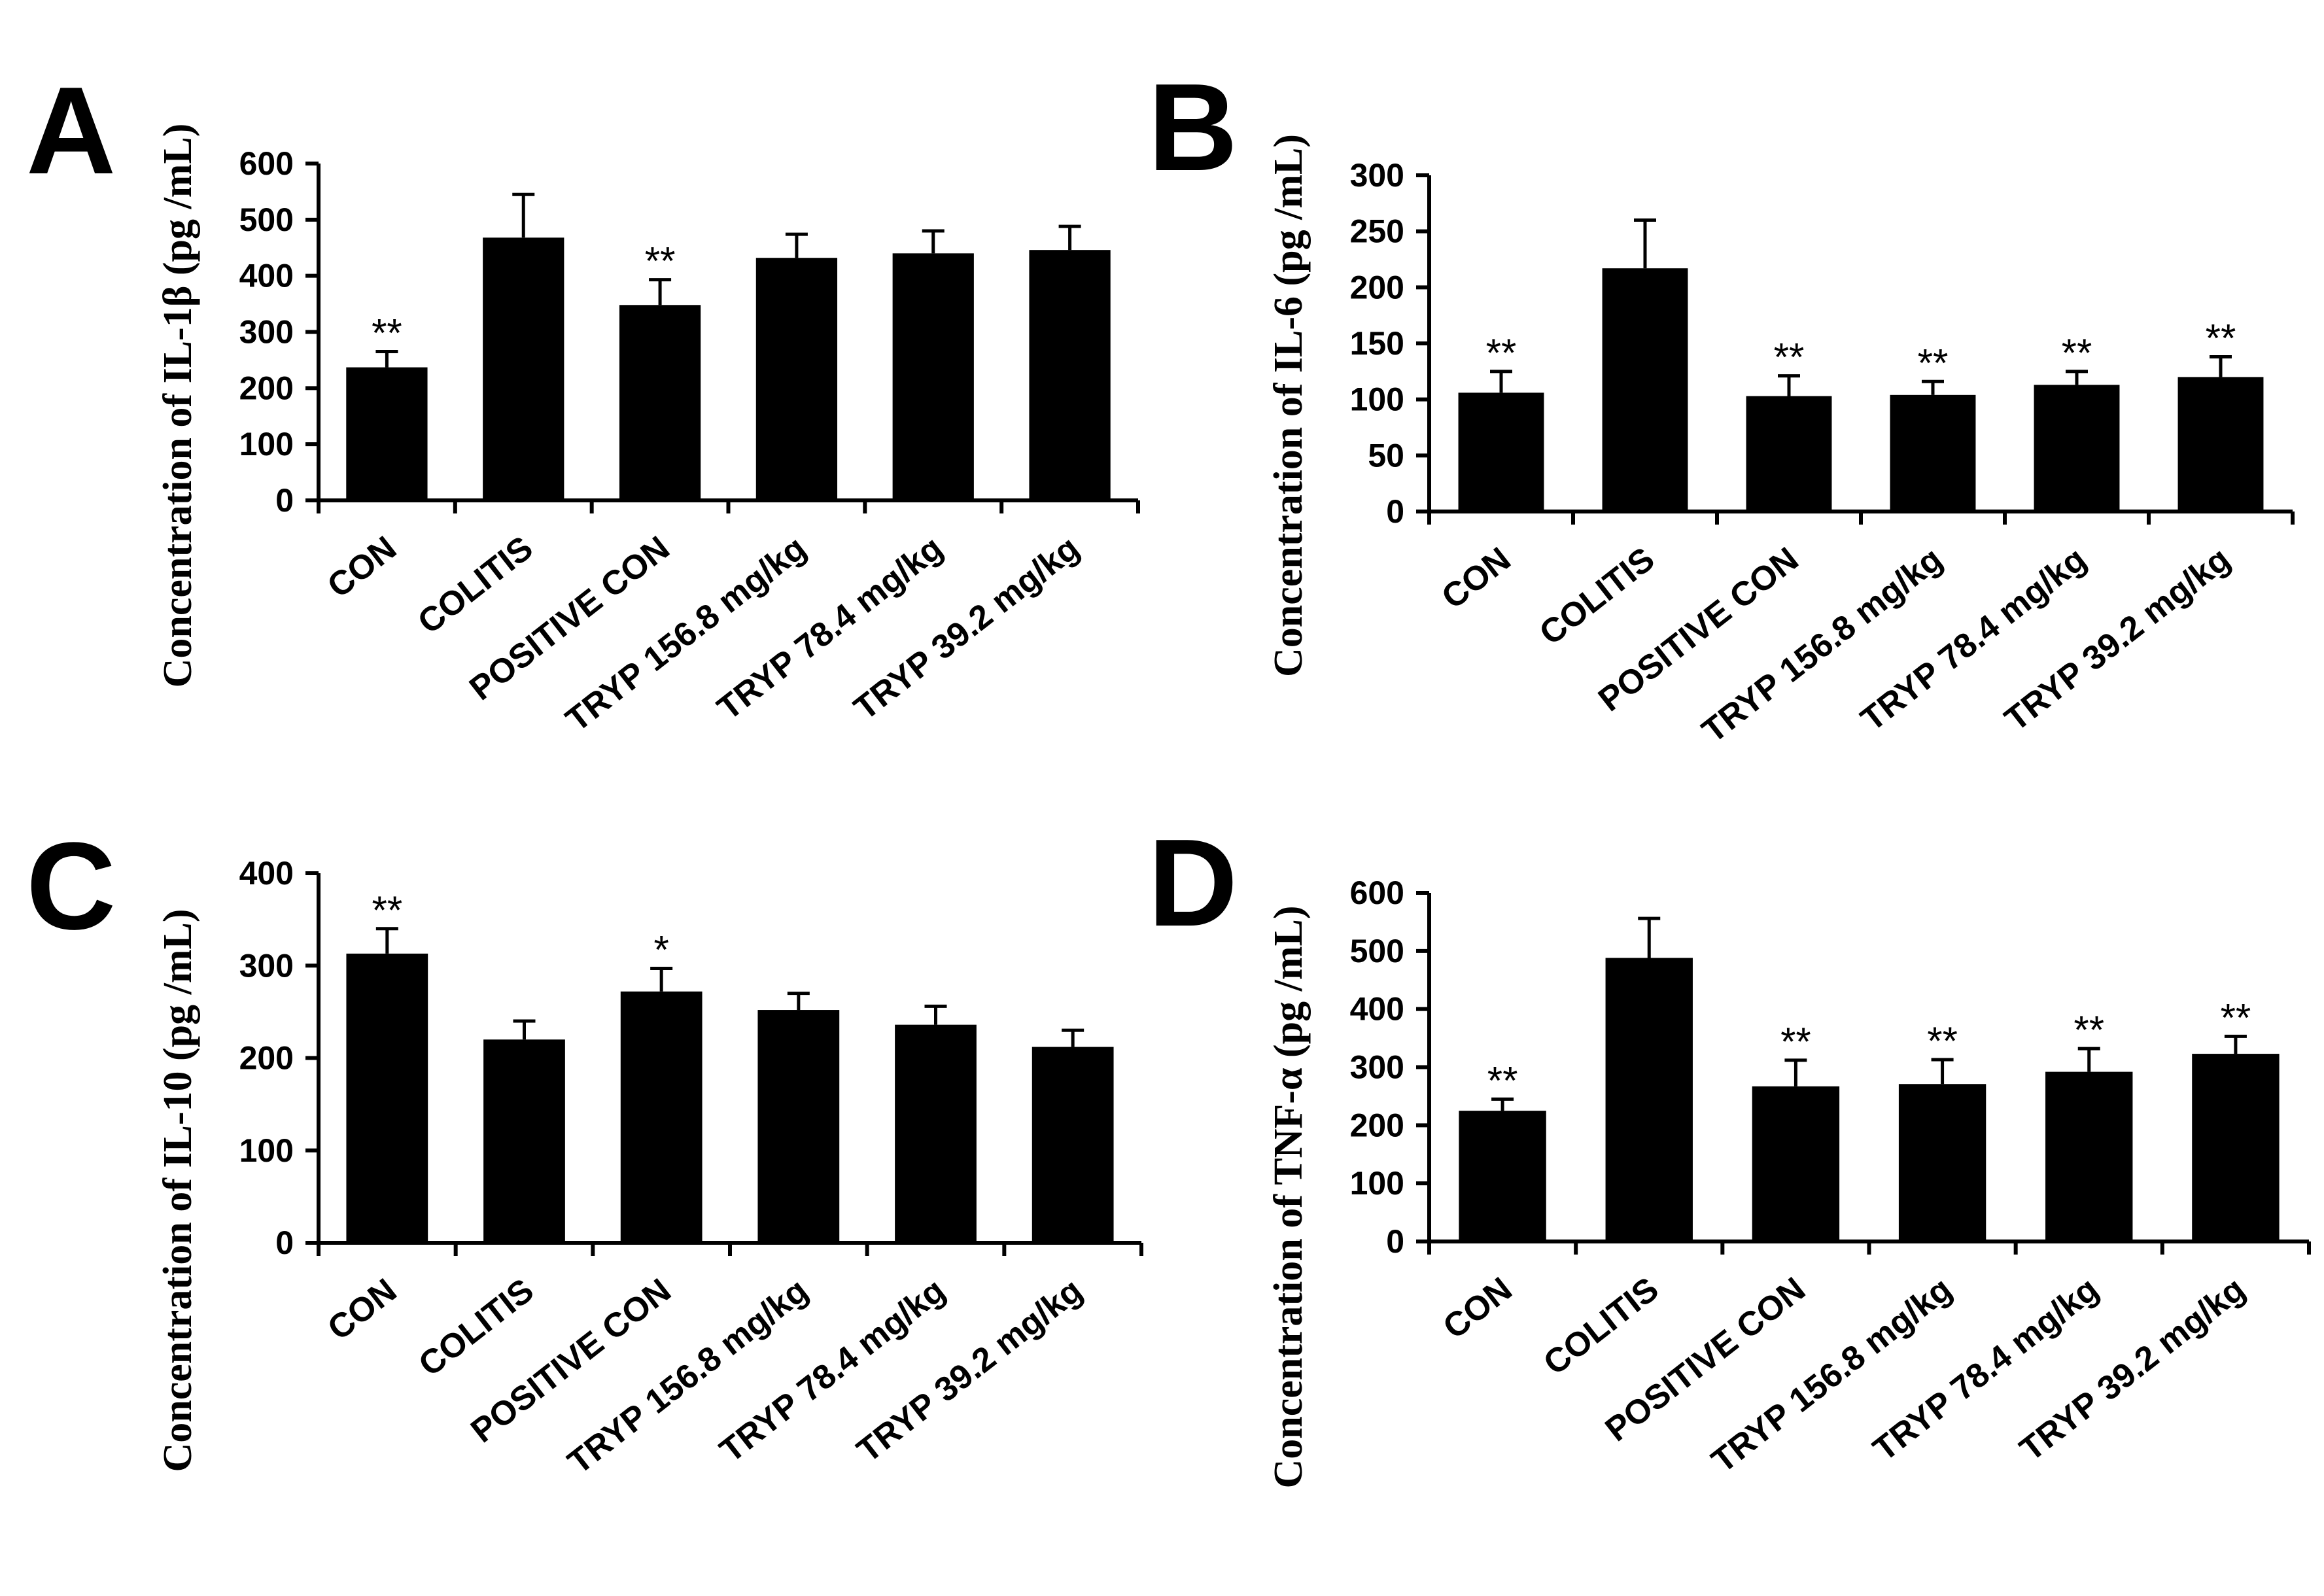 Image resolution: width=2324 pixels, height=1596 pixels. What do you see at coordinates (178, 1190) in the screenshot?
I see `y-axis-label: Concentration of IL-10 (pg /mL)` at bounding box center [178, 1190].